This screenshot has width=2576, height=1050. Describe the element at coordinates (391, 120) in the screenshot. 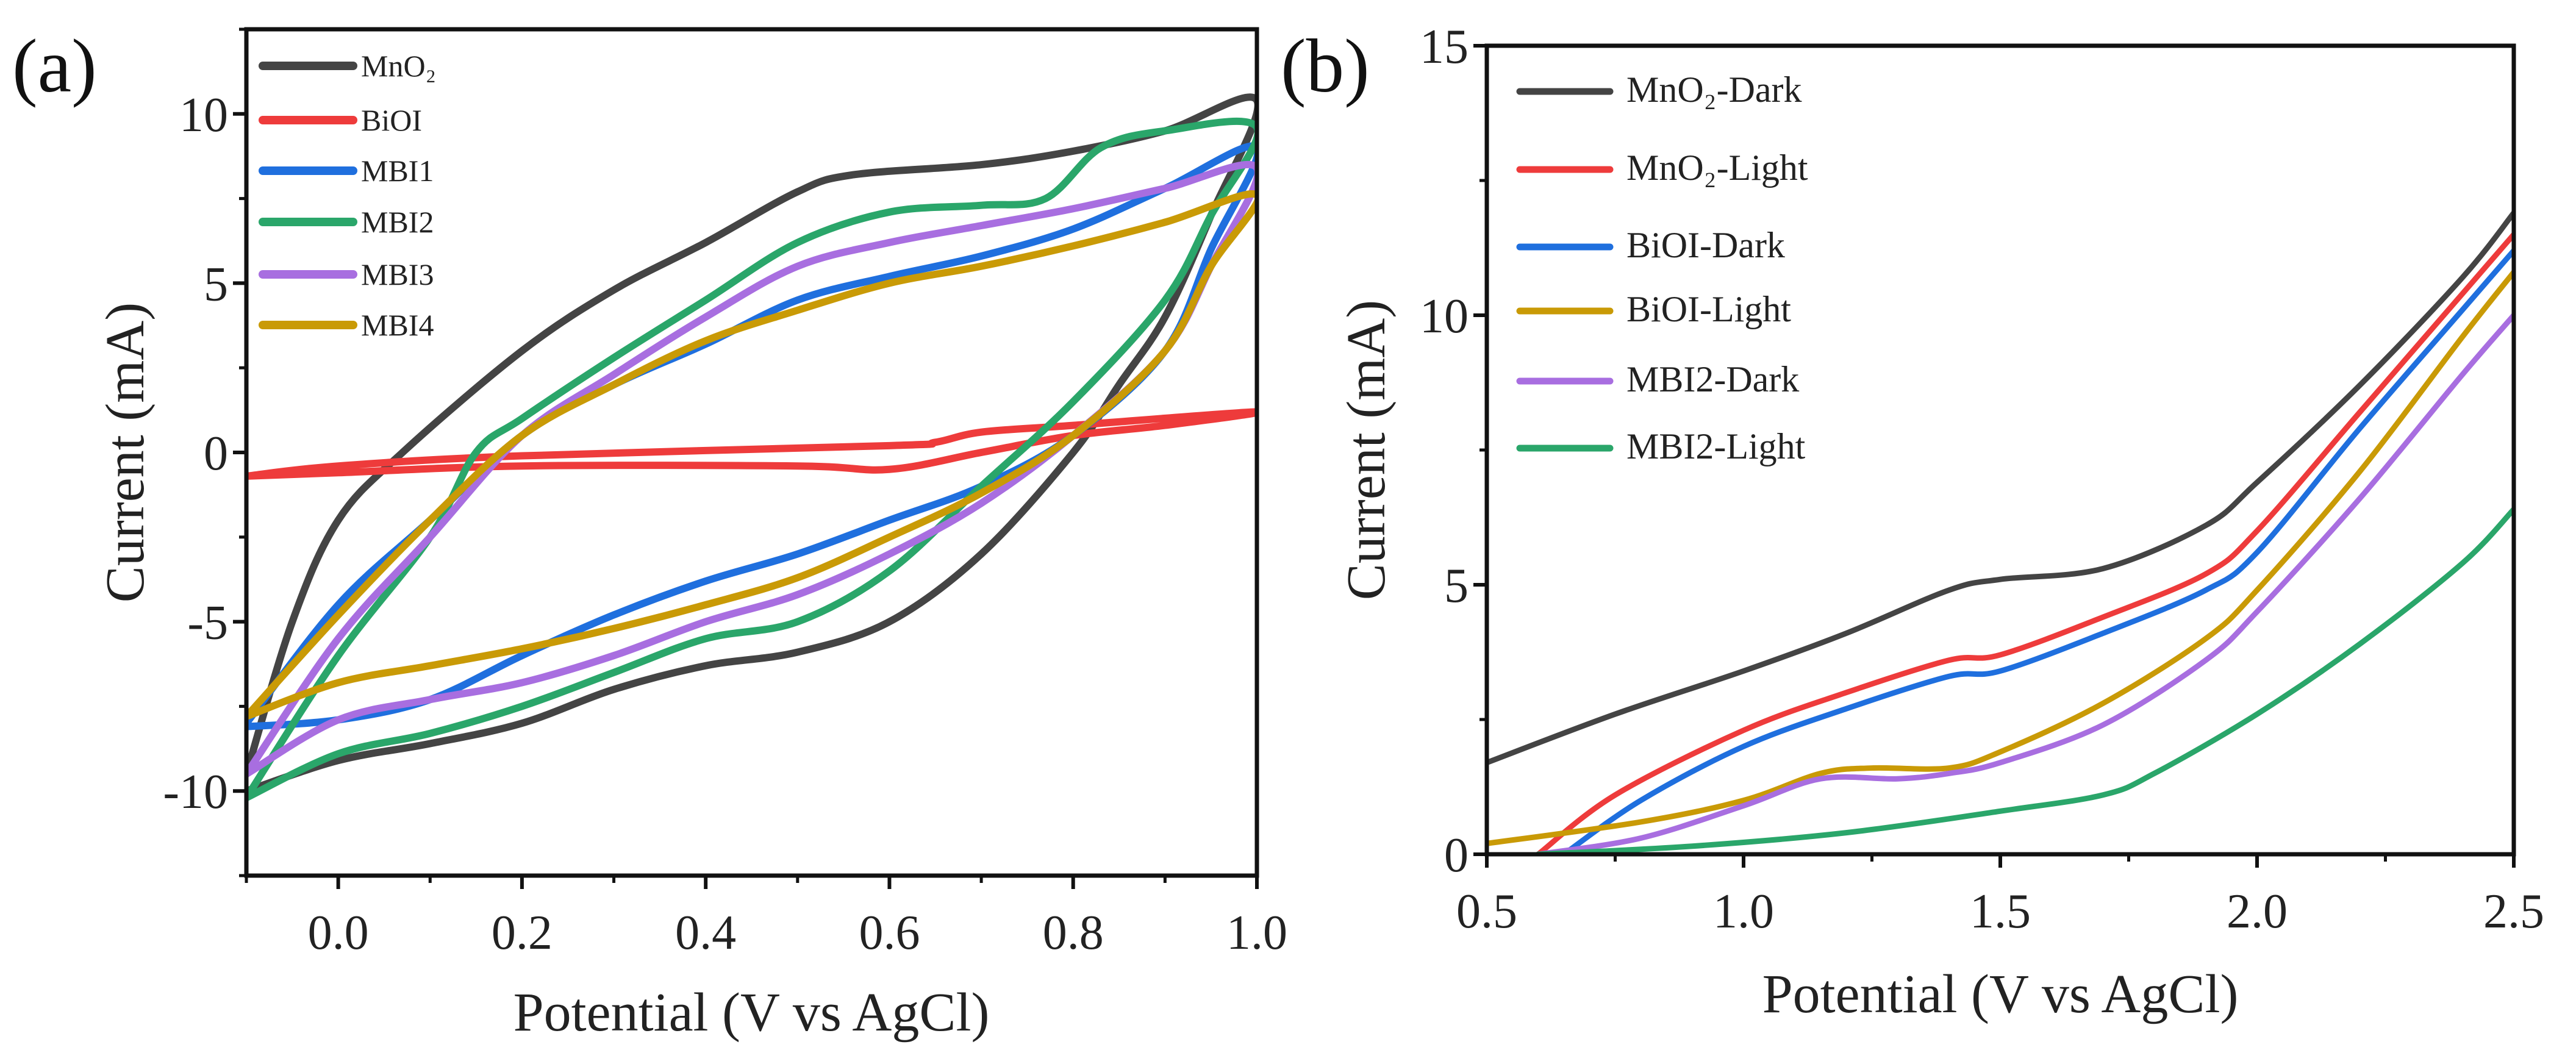

I see `legend-label: BiOI` at that location.